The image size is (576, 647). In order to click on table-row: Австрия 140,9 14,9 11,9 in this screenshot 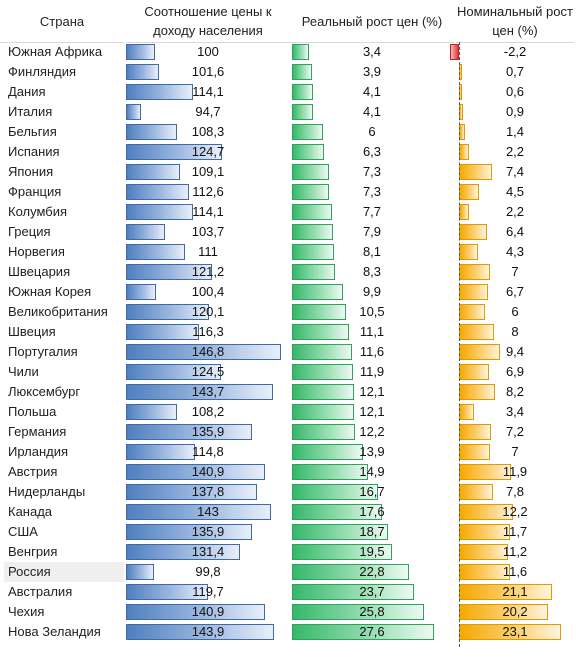, I will do `click(288, 472)`.